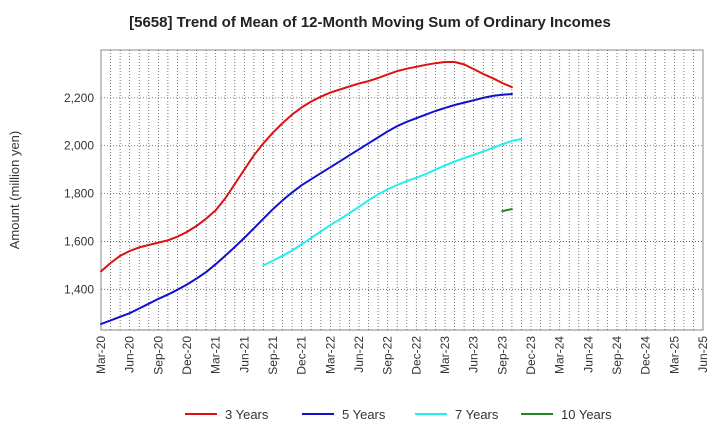  Describe the element at coordinates (247, 414) in the screenshot. I see `legend-label-3-years: 3 Years` at that location.